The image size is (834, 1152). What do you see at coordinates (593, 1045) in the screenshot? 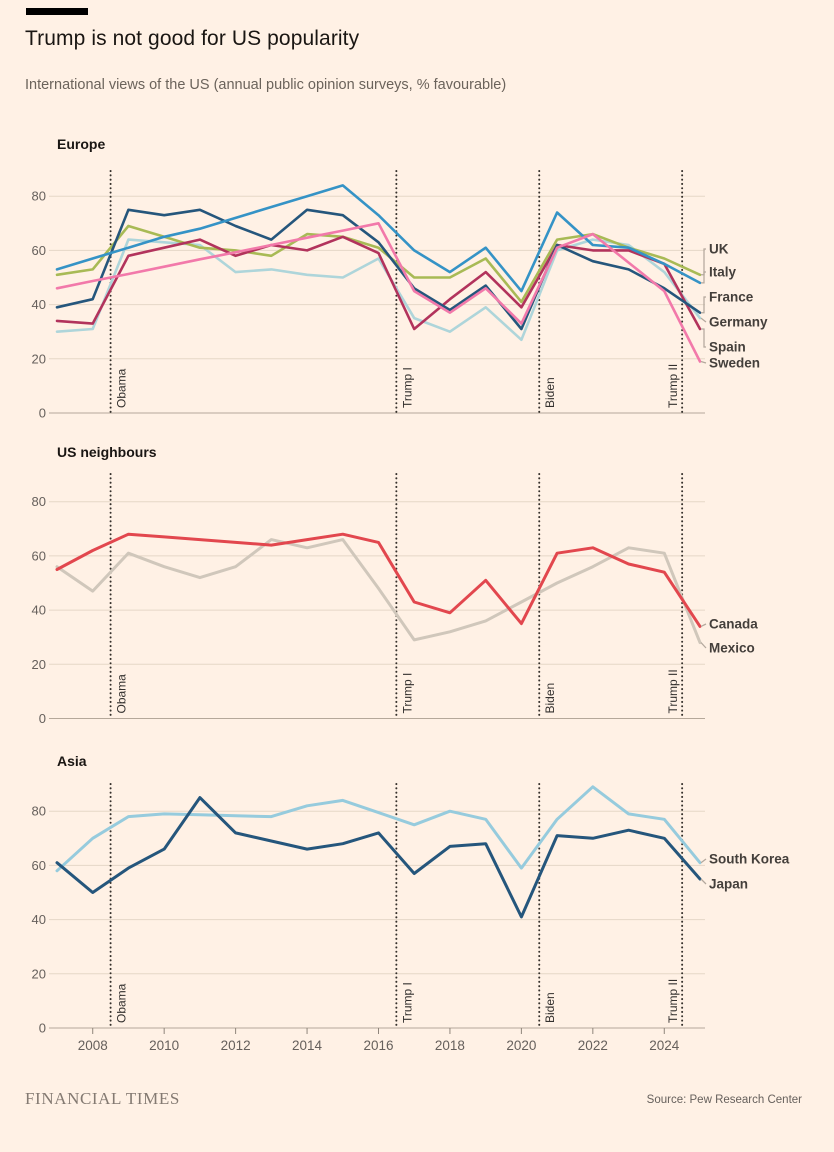
I see `x-axis-label: 2022` at bounding box center [593, 1045].